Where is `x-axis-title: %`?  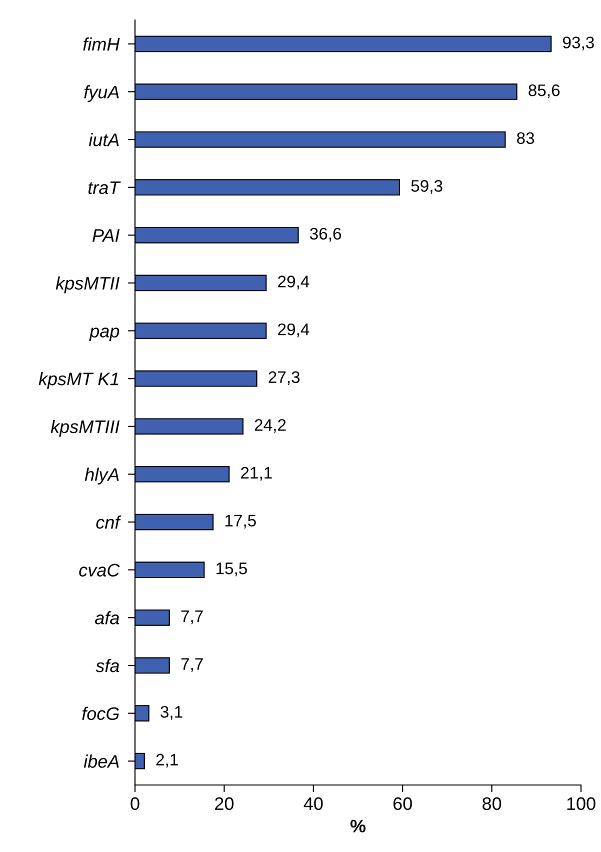 x-axis-title: % is located at coordinates (358, 826).